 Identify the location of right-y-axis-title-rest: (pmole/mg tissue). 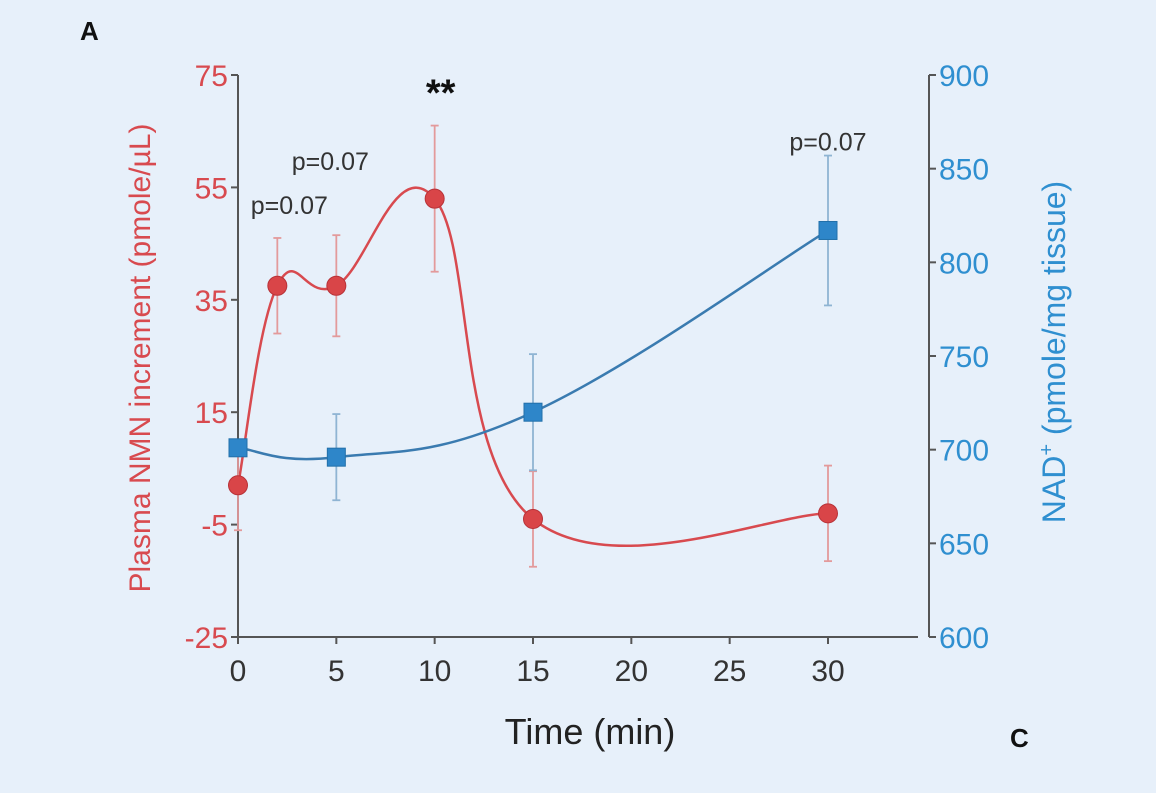
(1054, 312).